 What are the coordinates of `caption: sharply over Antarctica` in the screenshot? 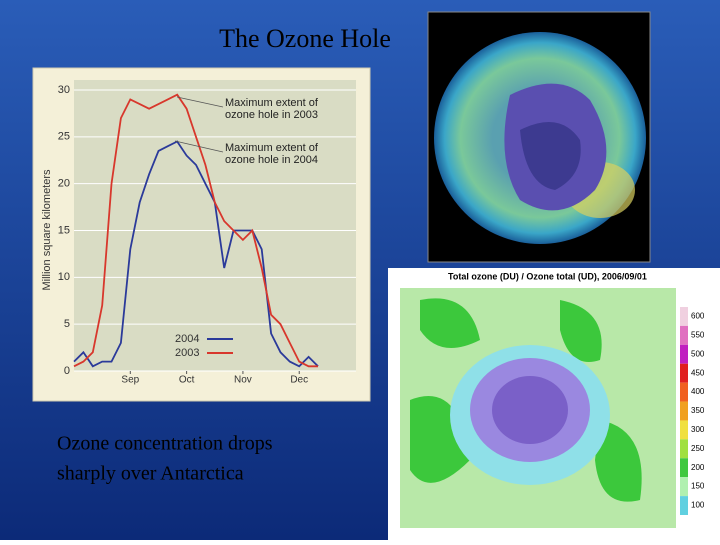 It's located at (150, 474).